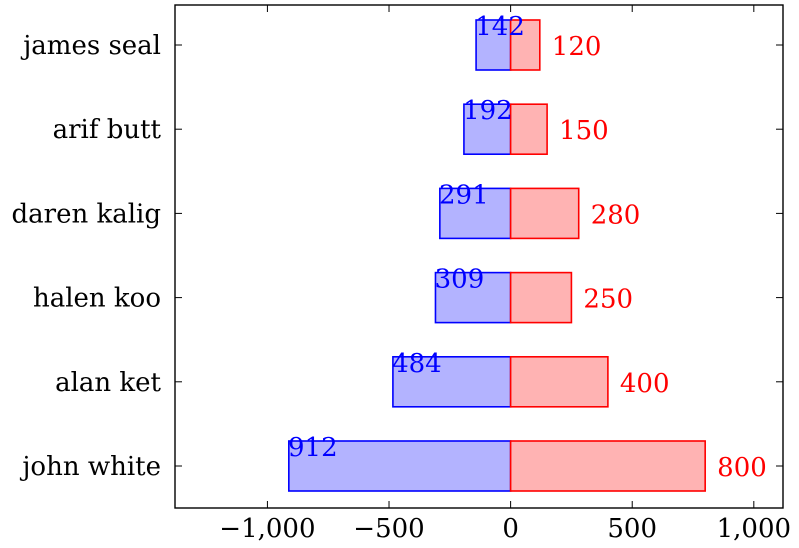 The width and height of the screenshot is (799, 548). Describe the element at coordinates (500, 27) in the screenshot. I see `data-label-series-1-james-seal: 142` at that location.